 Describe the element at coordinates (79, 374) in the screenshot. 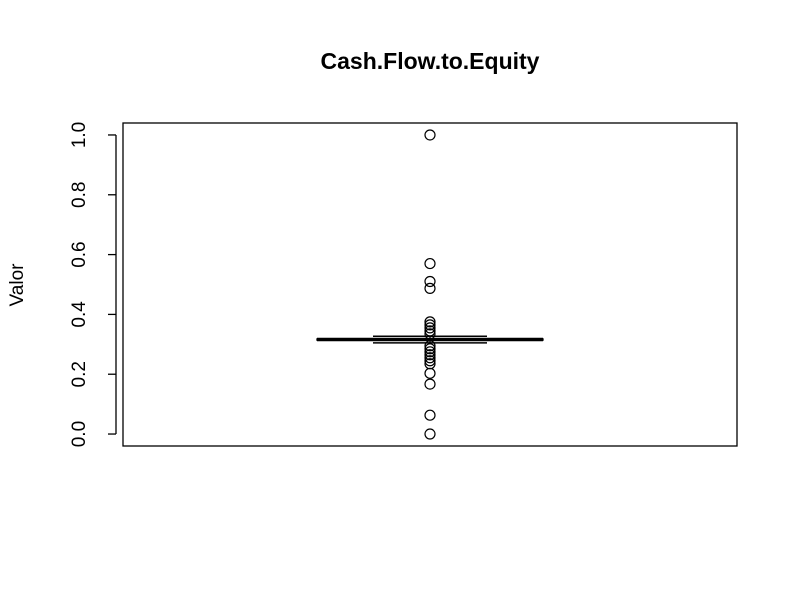

I see `y-tick-label: 0.2` at that location.